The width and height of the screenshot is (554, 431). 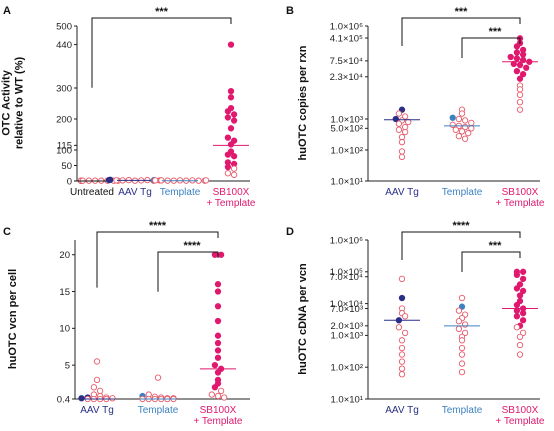 What do you see at coordinates (69, 181) in the screenshot?
I see `y-tick-label: 0` at bounding box center [69, 181].